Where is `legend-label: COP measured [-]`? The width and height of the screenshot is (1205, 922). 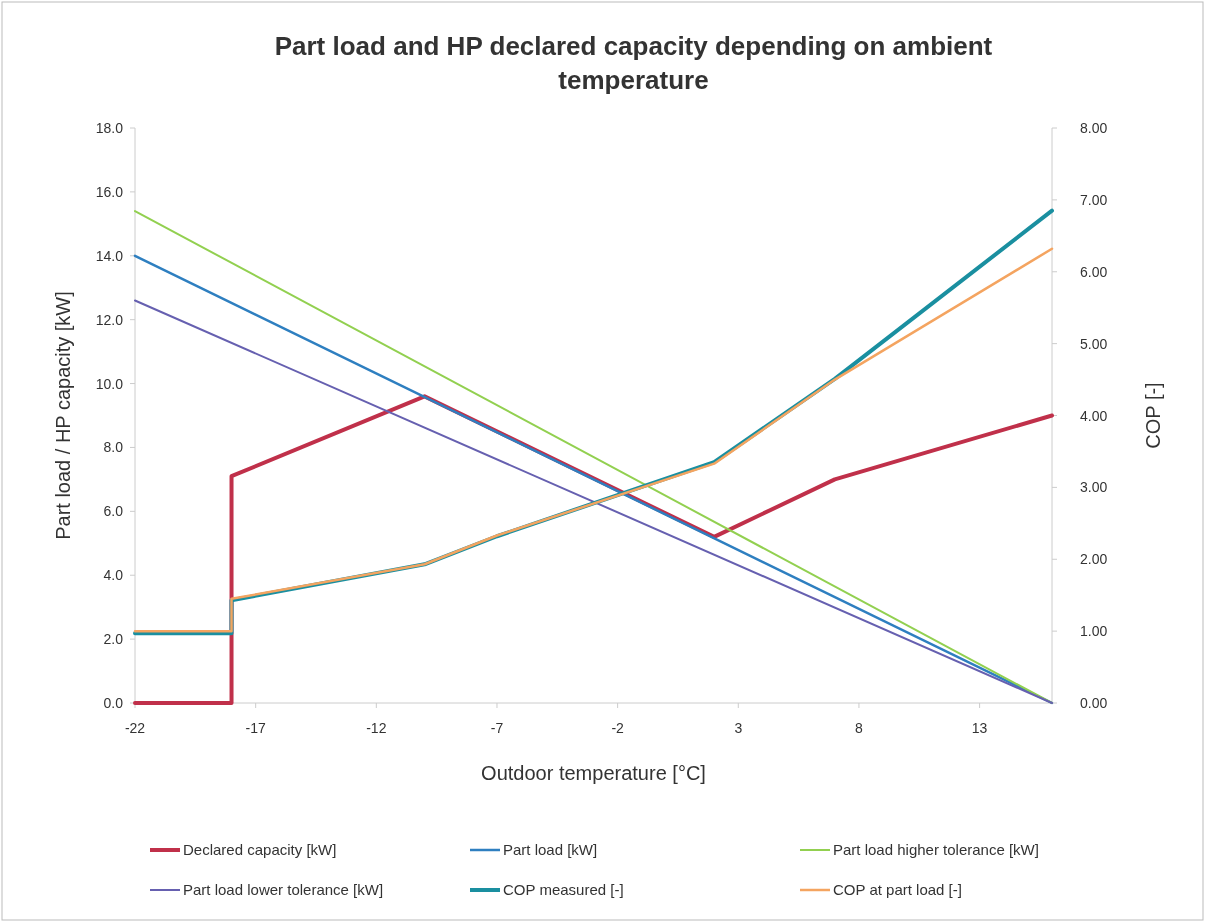 legend-label: COP measured [-] is located at coordinates (563, 889).